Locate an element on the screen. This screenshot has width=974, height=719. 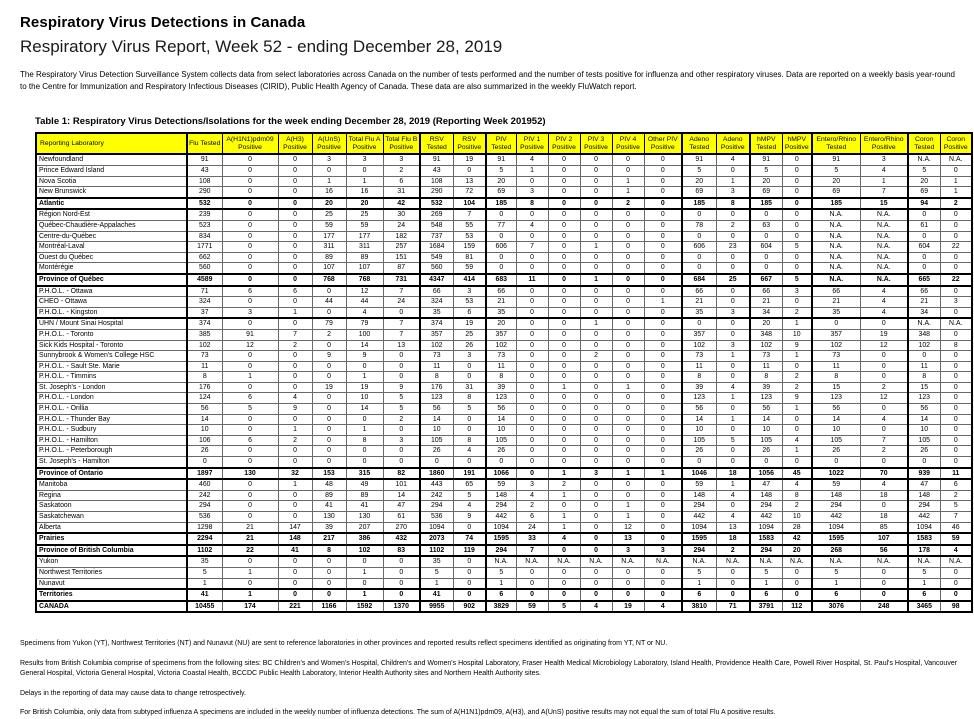
cell: 12 is located at coordinates (250, 345).